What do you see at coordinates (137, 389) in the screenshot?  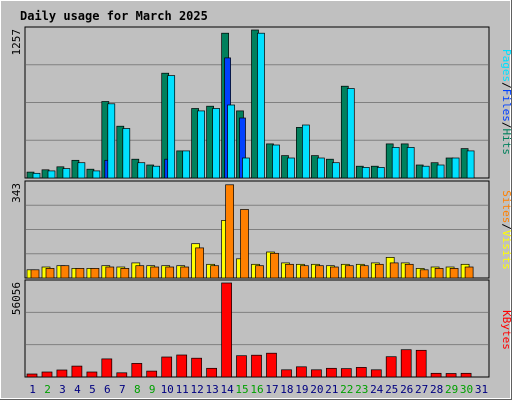 I see `day-label: 8` at bounding box center [137, 389].